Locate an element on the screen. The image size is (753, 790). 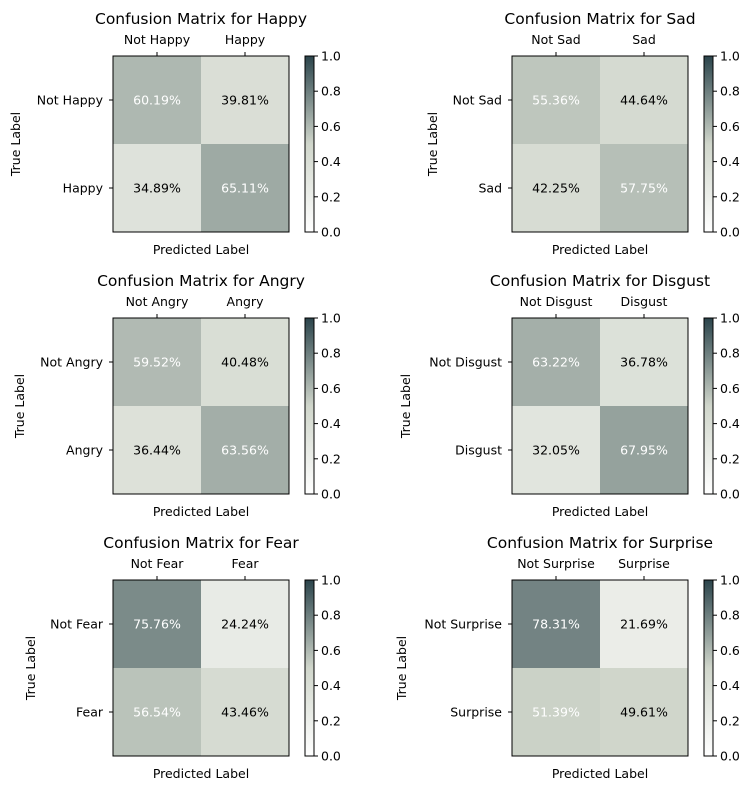
chart-title: Confusion Matrix for Sad is located at coordinates (599, 19).